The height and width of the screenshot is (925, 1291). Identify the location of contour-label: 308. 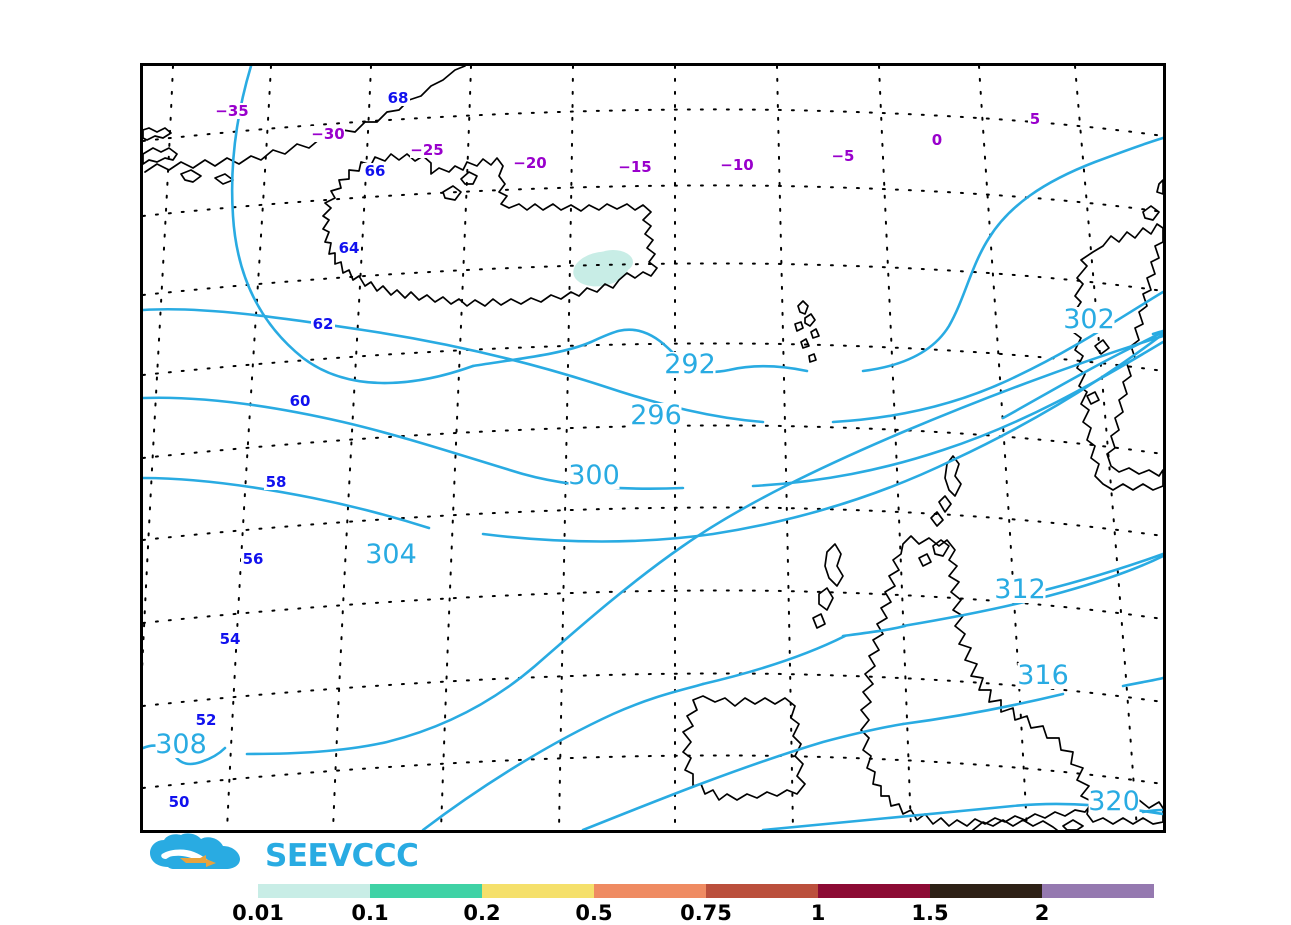
(181, 744).